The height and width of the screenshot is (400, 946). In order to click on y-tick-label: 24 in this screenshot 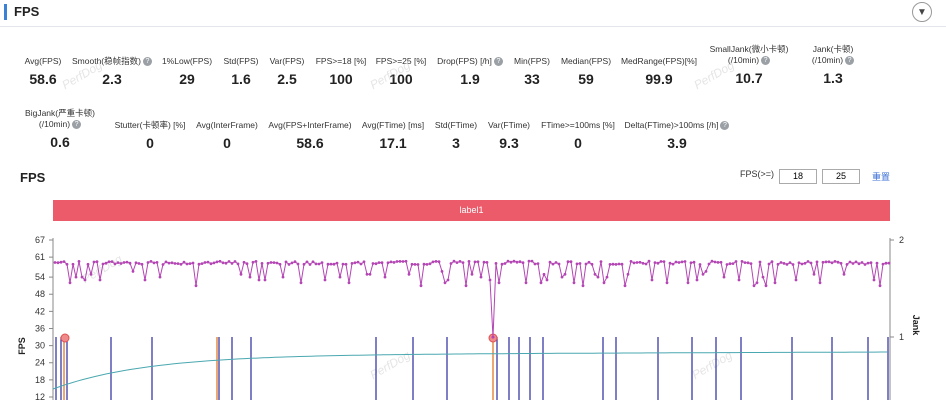, I will do `click(40, 363)`.